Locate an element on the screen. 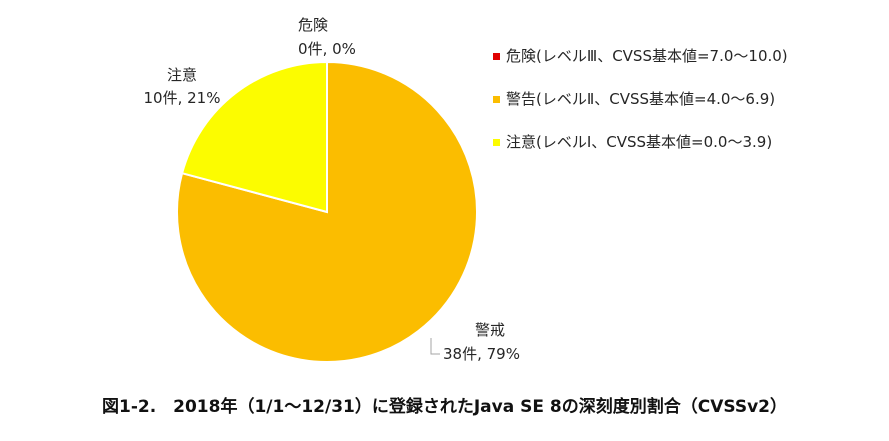 This screenshot has width=889, height=441. pie-slice-chui is located at coordinates (254, 137).